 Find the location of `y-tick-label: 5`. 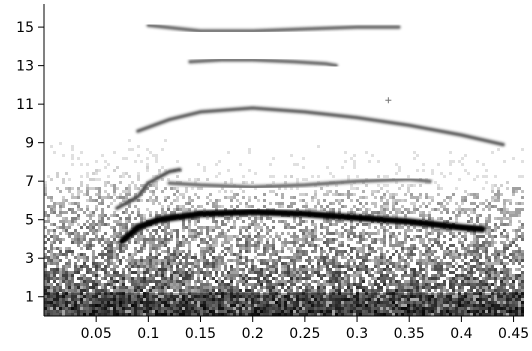

y-tick-label: 5 is located at coordinates (29, 221).